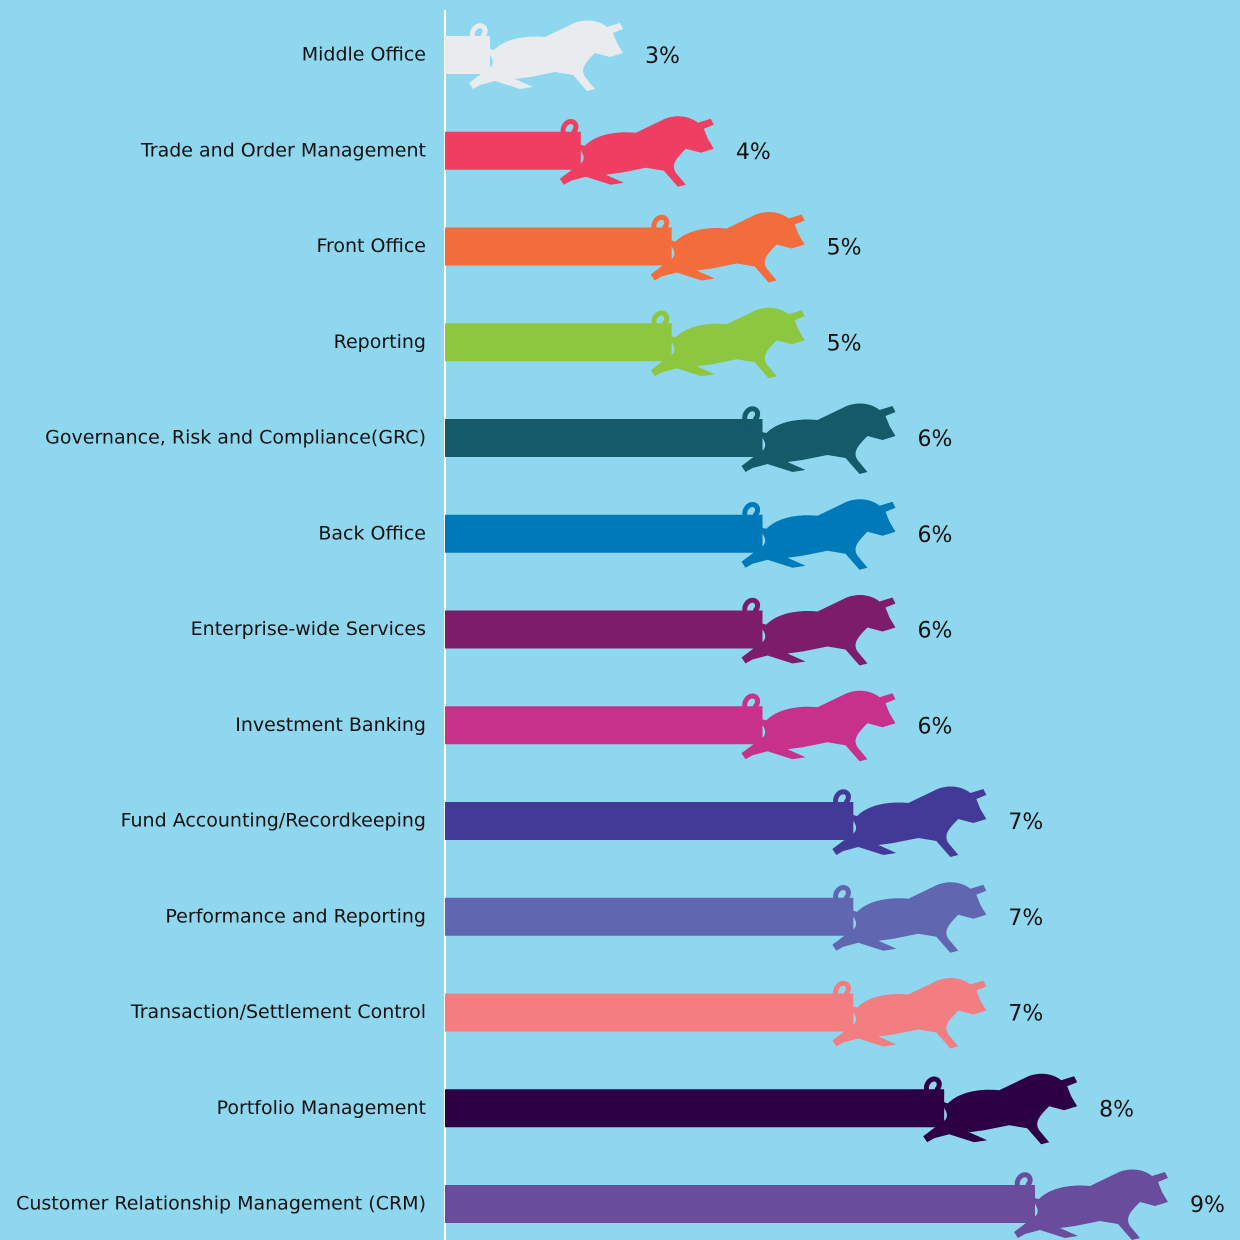 Image resolution: width=1240 pixels, height=1240 pixels. What do you see at coordinates (278, 1012) in the screenshot?
I see `category-label: Transaction/Settlement Control` at bounding box center [278, 1012].